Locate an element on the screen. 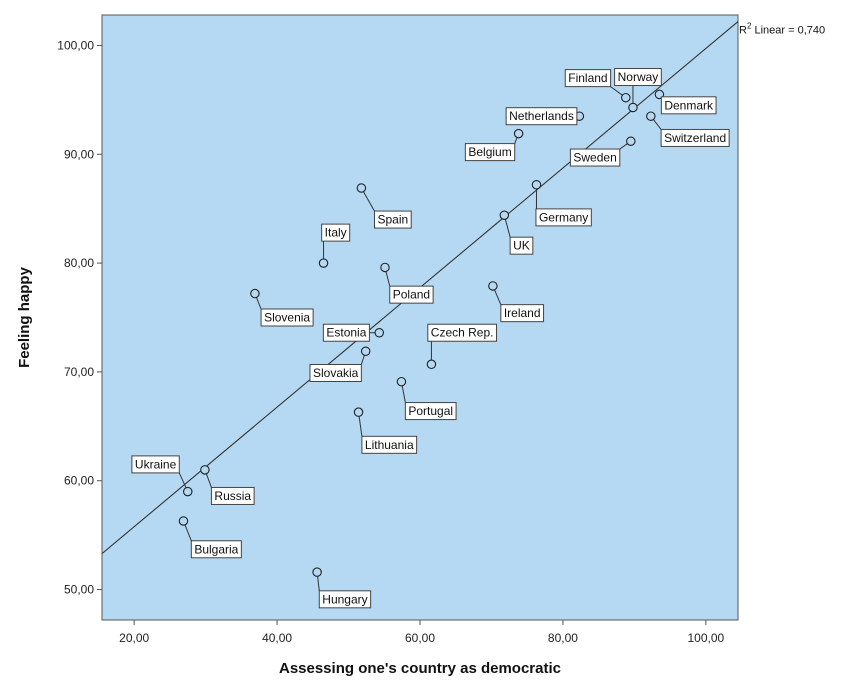 The width and height of the screenshot is (859, 683). x-tick-label: 60,00 is located at coordinates (420, 638).